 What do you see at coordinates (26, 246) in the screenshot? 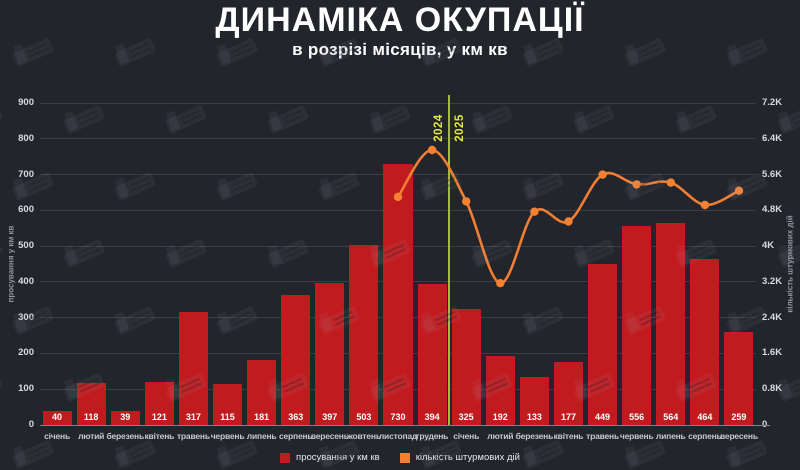
I see `left-tick-label: 500` at bounding box center [26, 246].